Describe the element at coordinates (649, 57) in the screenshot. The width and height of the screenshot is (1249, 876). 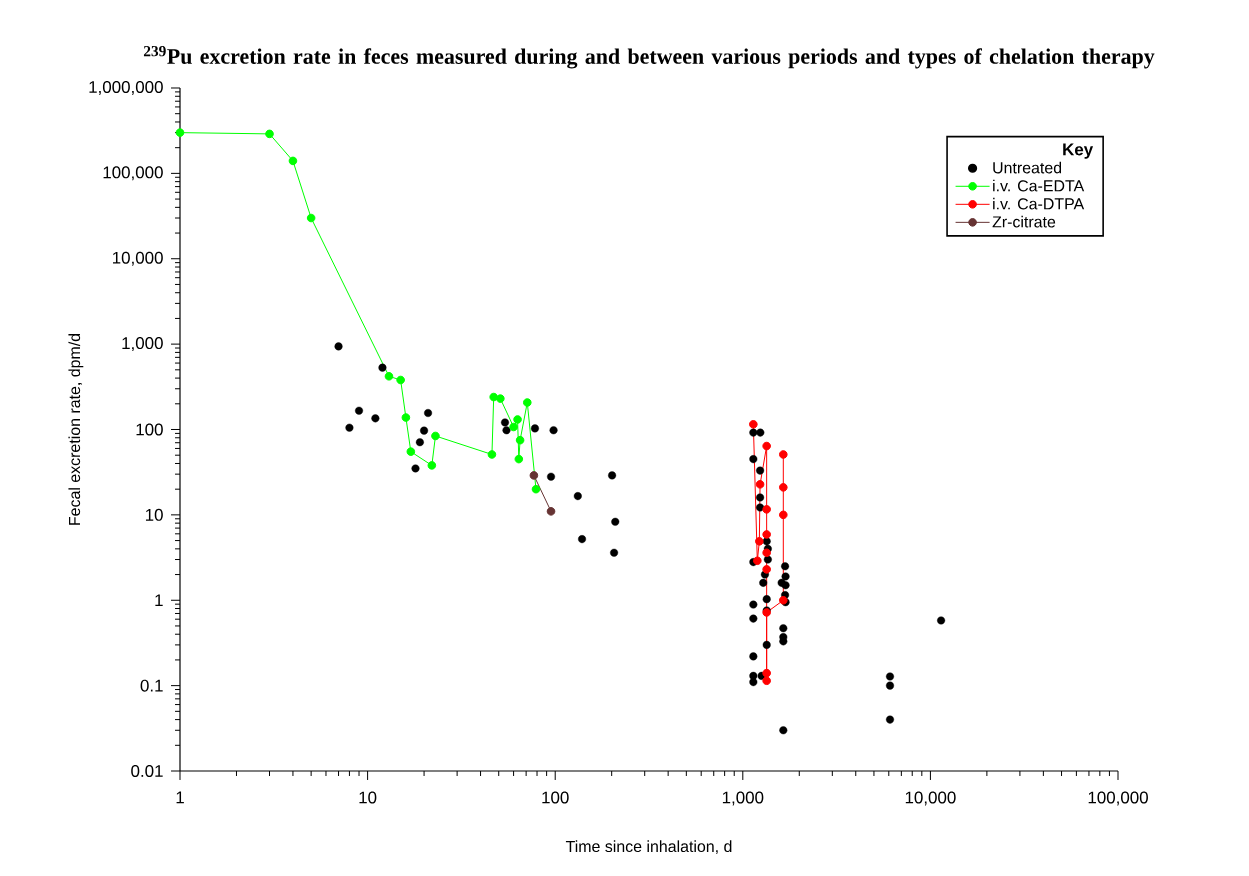
I see `chart-title: $^{239}$Pu excretion rate in feces measured during and between various periods and types of chelation therapy` at that location.